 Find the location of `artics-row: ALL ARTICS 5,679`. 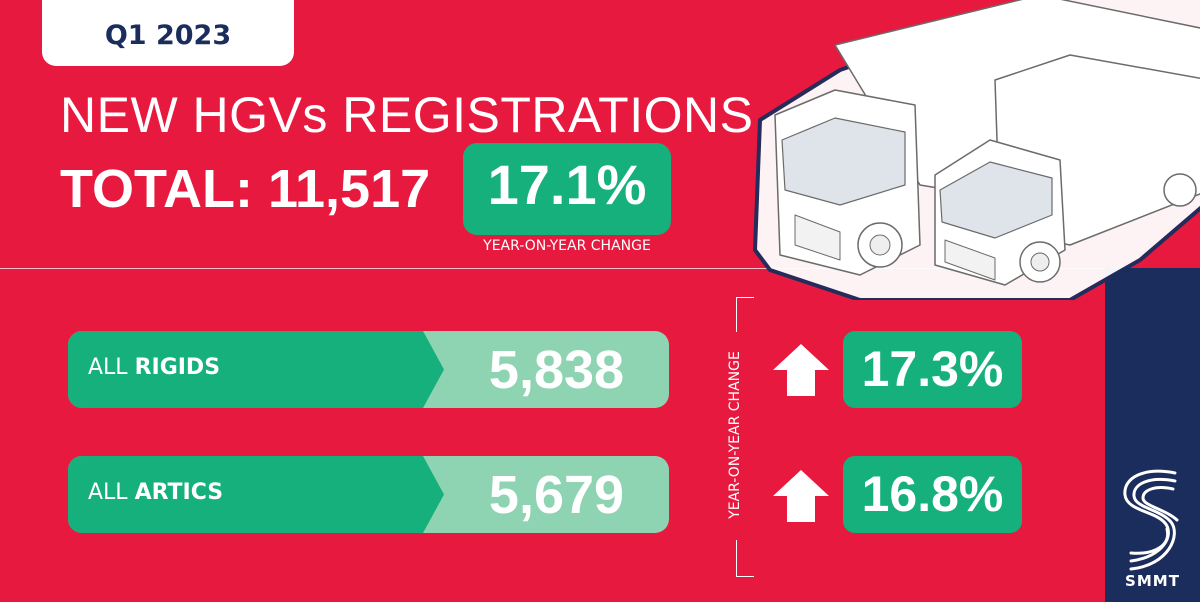

artics-row: ALL ARTICS 5,679 is located at coordinates (368, 494).